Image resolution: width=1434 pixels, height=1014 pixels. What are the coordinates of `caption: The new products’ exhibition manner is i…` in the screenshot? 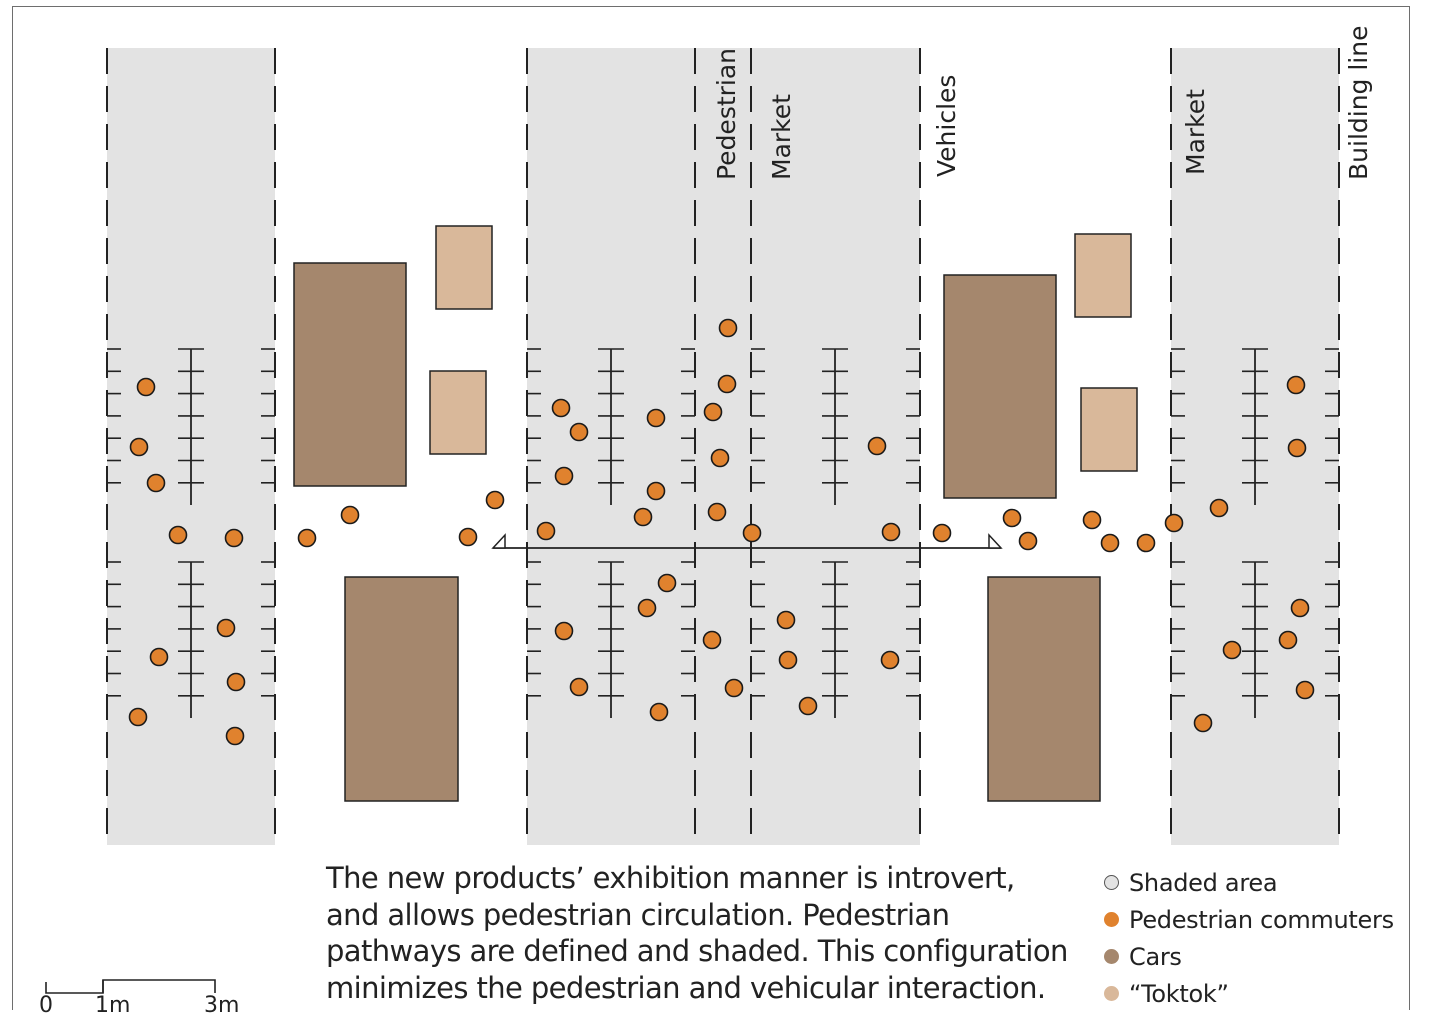 It's located at (706, 933).